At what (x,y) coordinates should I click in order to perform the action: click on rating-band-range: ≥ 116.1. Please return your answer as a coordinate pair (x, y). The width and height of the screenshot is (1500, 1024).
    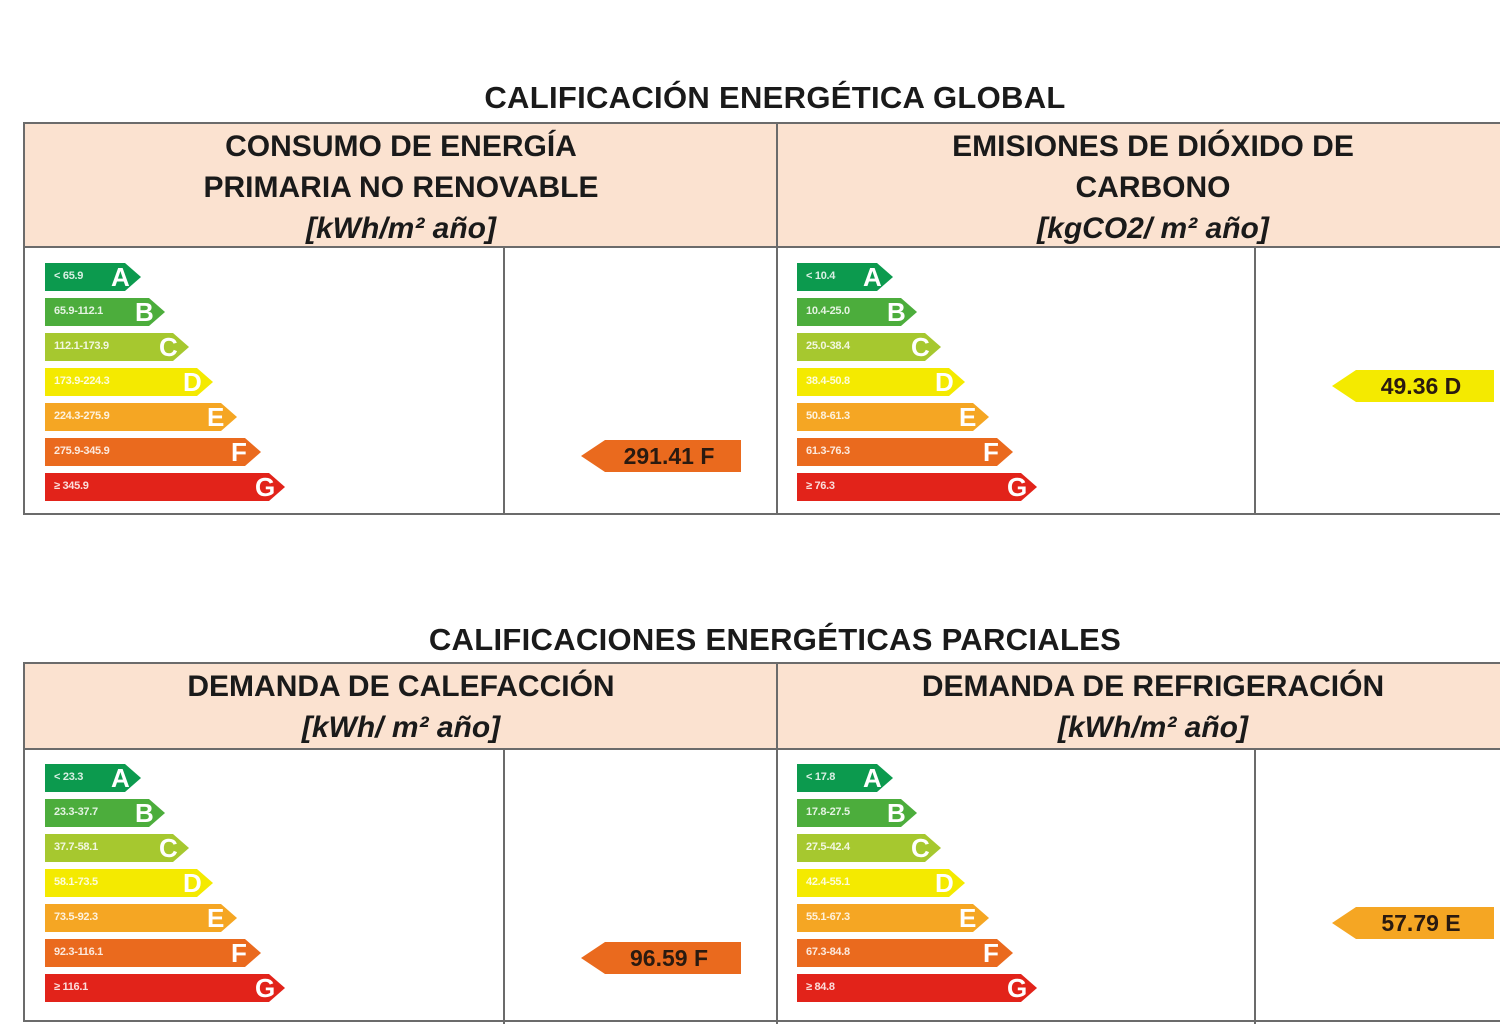
    Looking at the image, I should click on (71, 987).